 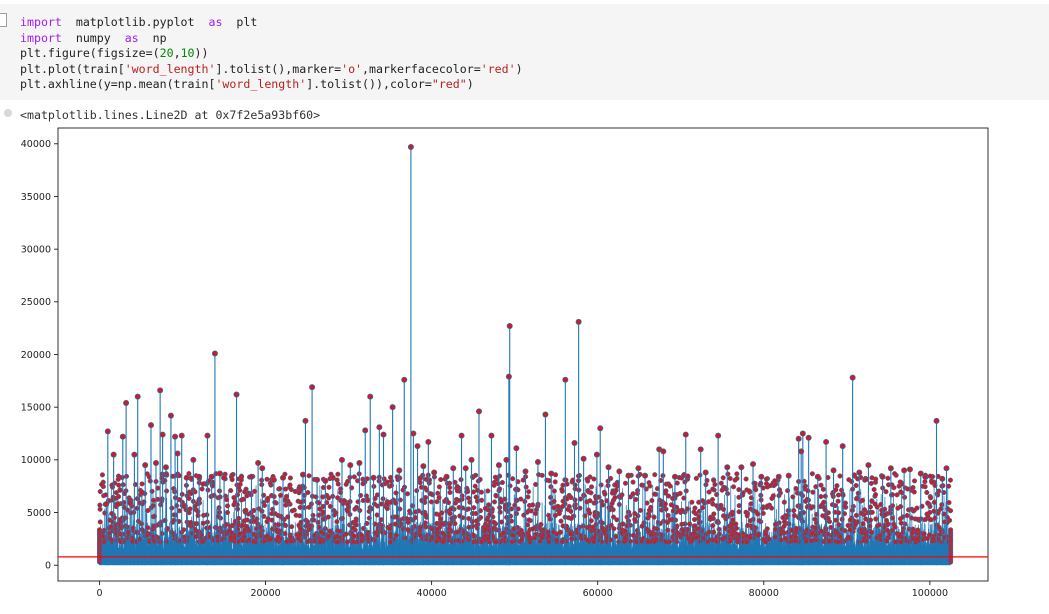 I want to click on y-tick-label: 15000, so click(x=36, y=407).